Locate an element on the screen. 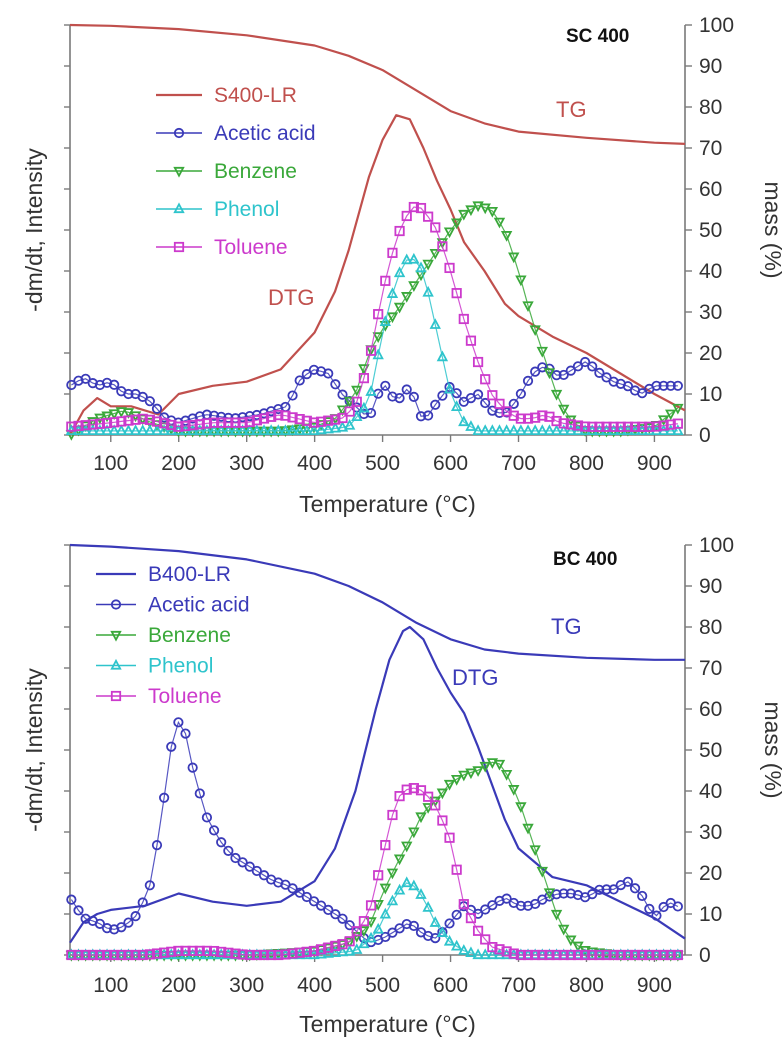 The height and width of the screenshot is (1039, 782). legend-label: B400-LR is located at coordinates (189, 574).